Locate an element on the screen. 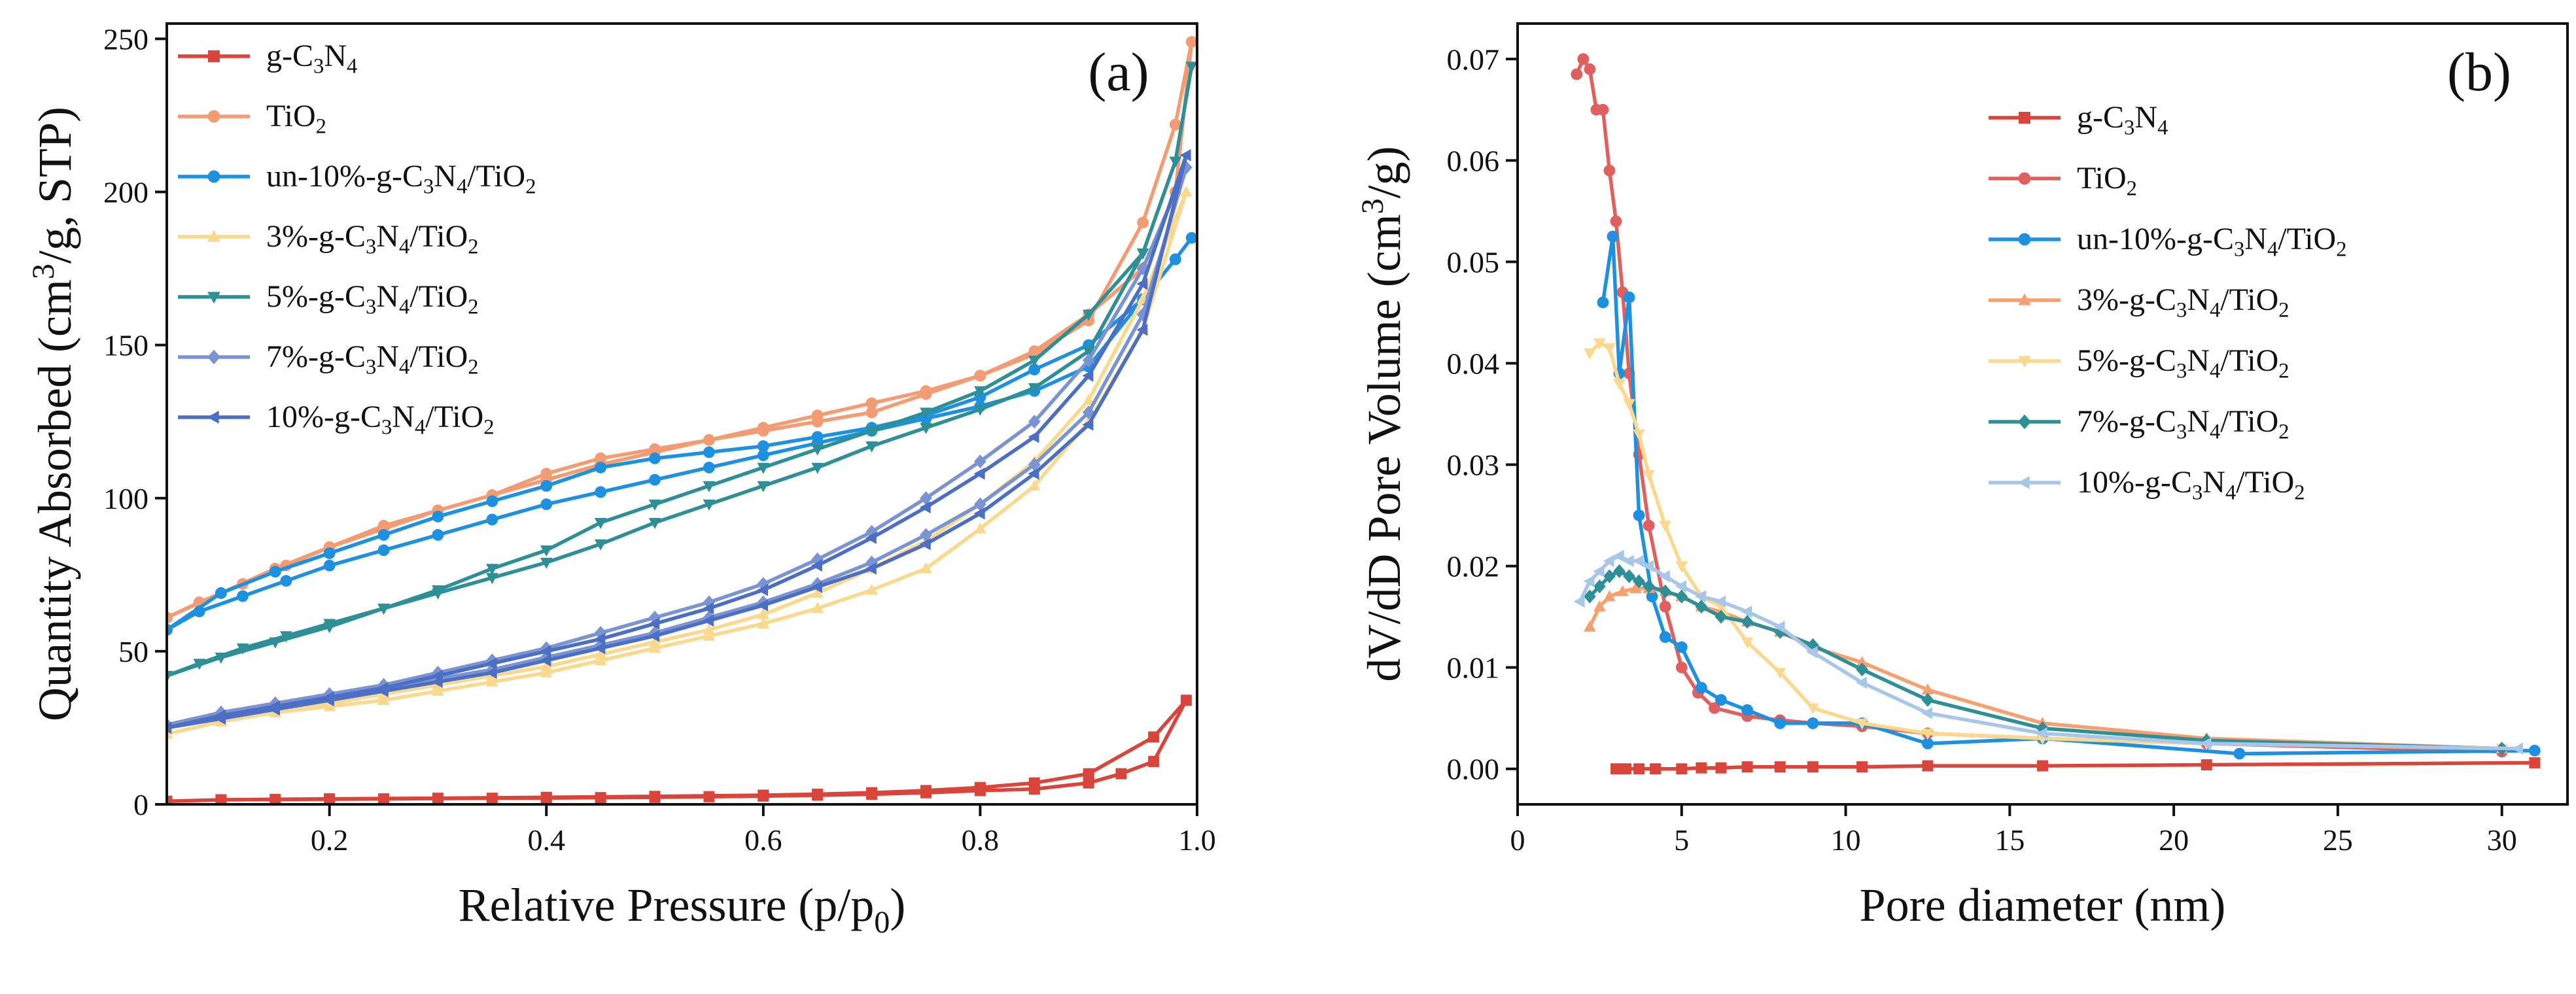 The width and height of the screenshot is (2576, 994). legend-label-0: g-C3N4 is located at coordinates (2122, 120).